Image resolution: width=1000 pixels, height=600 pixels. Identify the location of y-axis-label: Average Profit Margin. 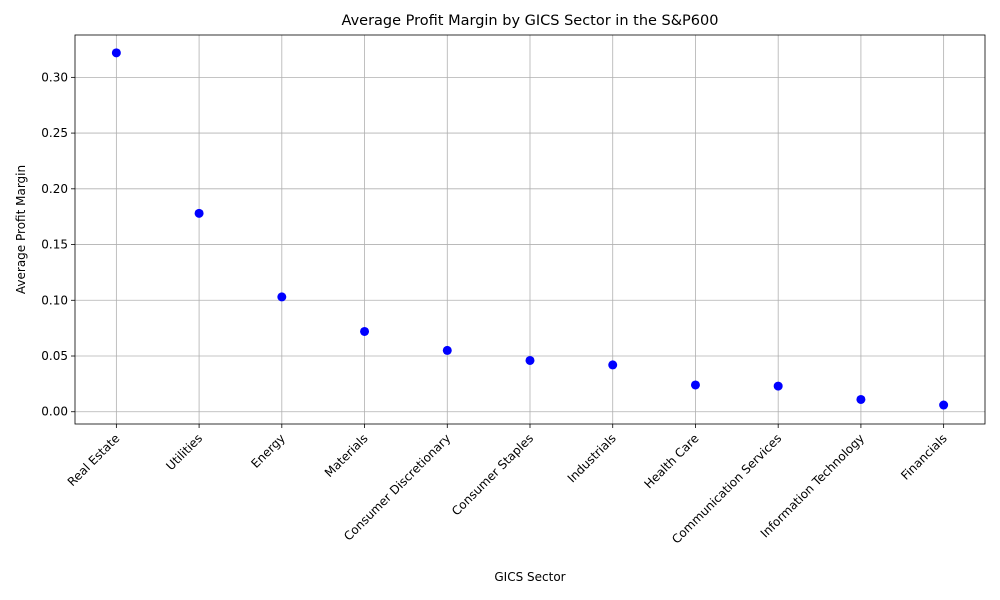
(21, 229).